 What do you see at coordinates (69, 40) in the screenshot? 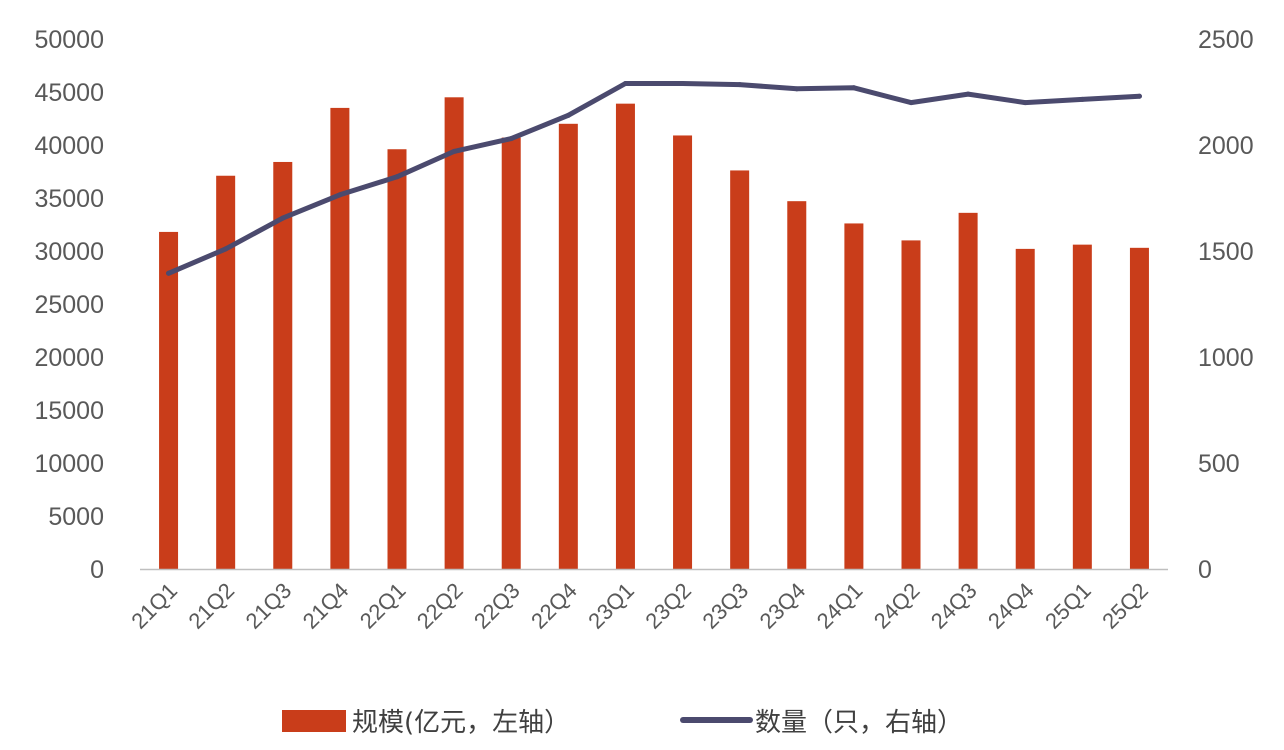
I see `left-tick-label: 50000` at bounding box center [69, 40].